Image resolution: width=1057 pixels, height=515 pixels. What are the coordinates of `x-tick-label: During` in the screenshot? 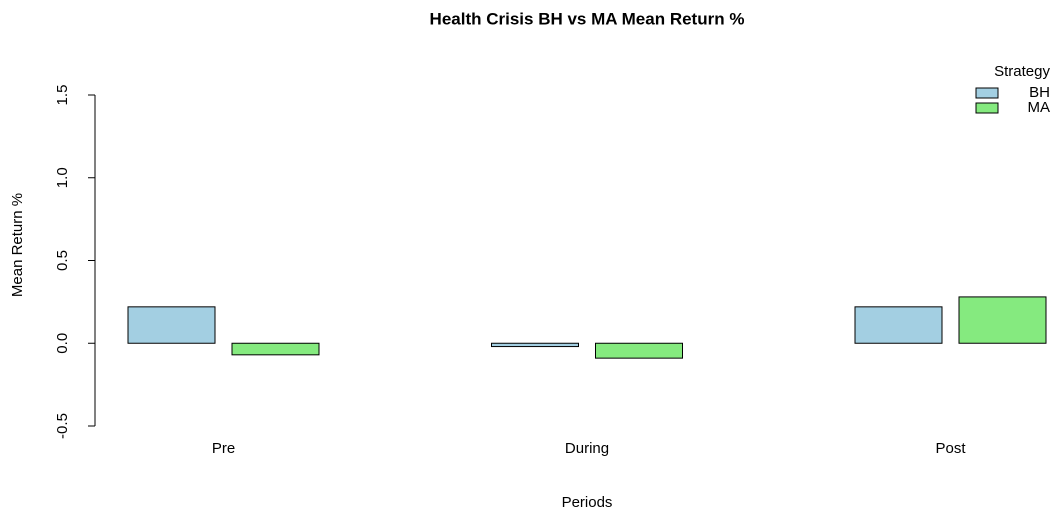 It's located at (587, 448).